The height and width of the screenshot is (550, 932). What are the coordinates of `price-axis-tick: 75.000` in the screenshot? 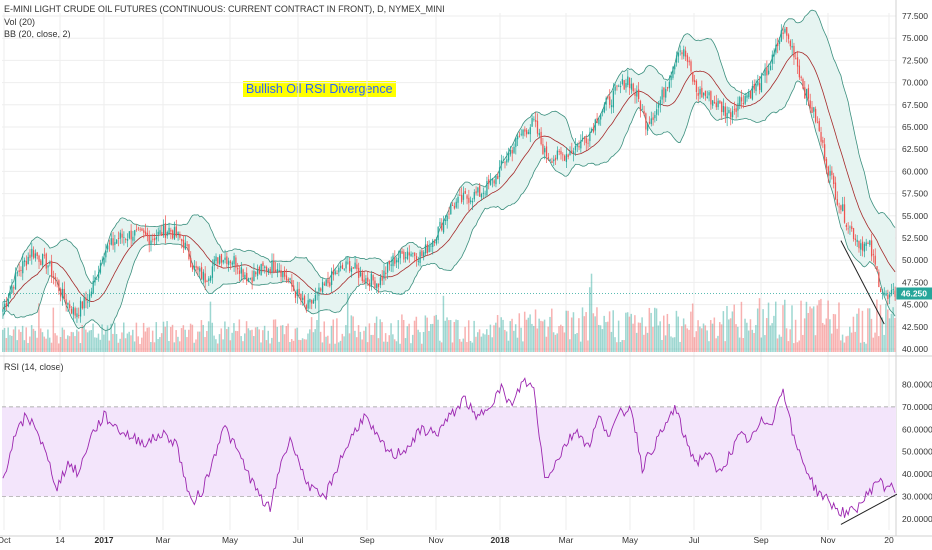 It's located at (915, 38).